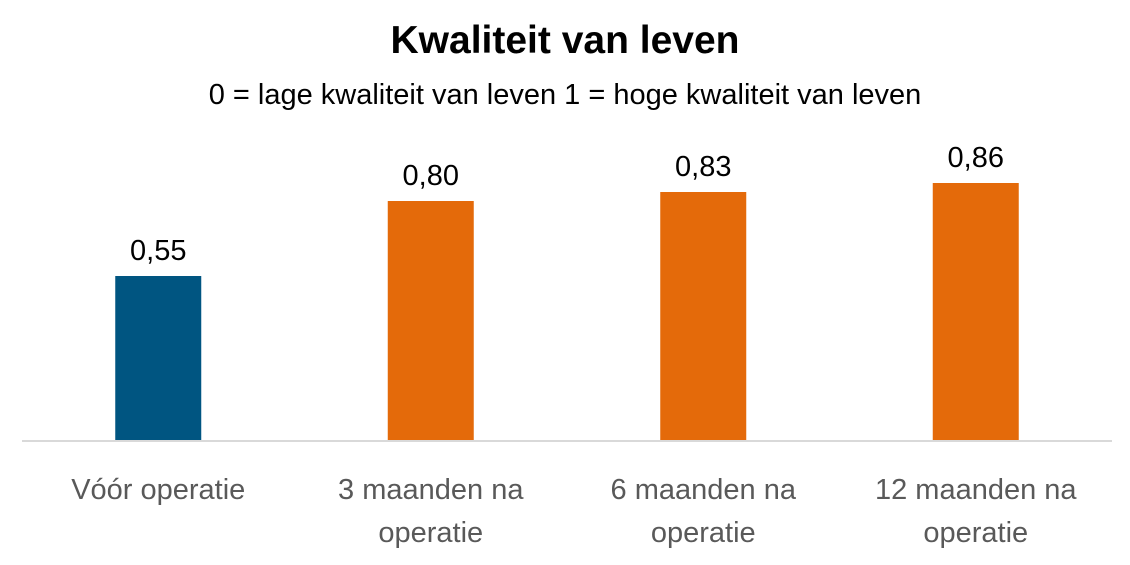 This screenshot has height=565, width=1130. What do you see at coordinates (158, 251) in the screenshot?
I see `data-label-1: 0,55` at bounding box center [158, 251].